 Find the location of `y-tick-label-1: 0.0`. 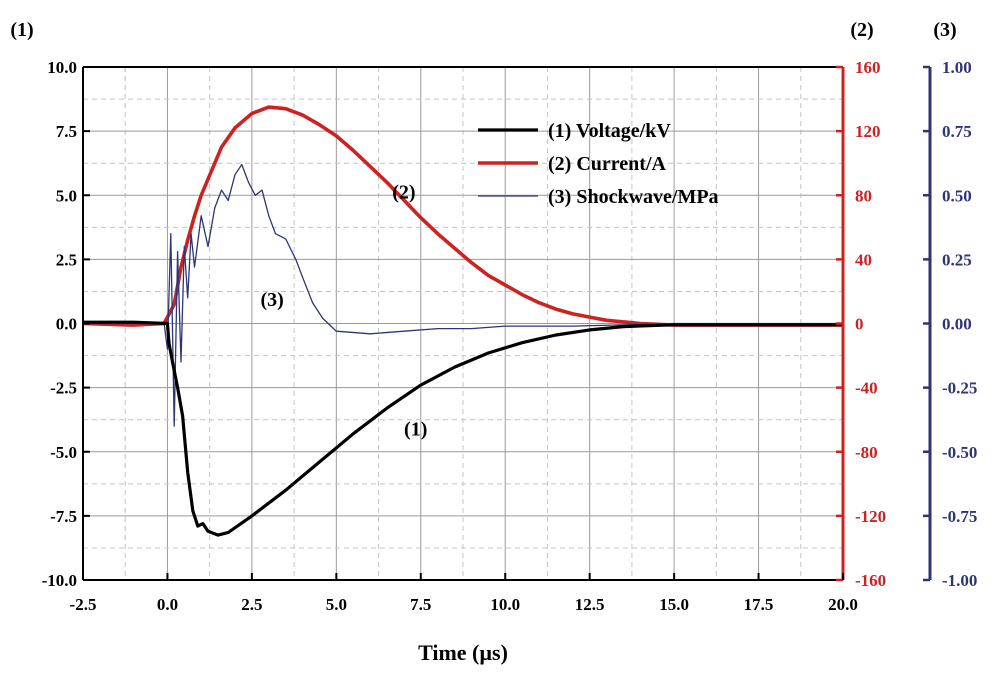

y-tick-label-1: 0.0 is located at coordinates (66, 324).